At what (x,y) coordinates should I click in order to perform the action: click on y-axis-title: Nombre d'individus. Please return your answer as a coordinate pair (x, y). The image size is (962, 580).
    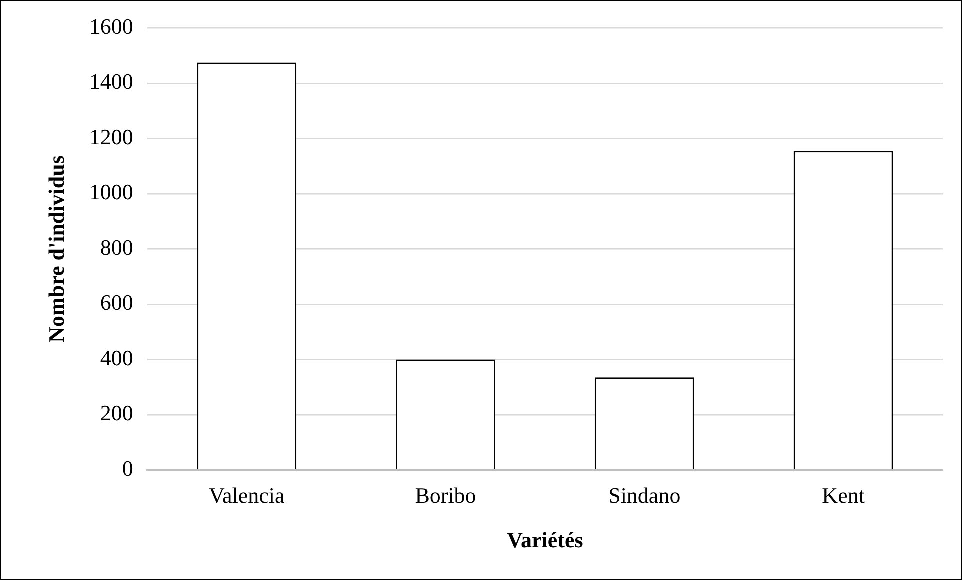
    Looking at the image, I should click on (56, 249).